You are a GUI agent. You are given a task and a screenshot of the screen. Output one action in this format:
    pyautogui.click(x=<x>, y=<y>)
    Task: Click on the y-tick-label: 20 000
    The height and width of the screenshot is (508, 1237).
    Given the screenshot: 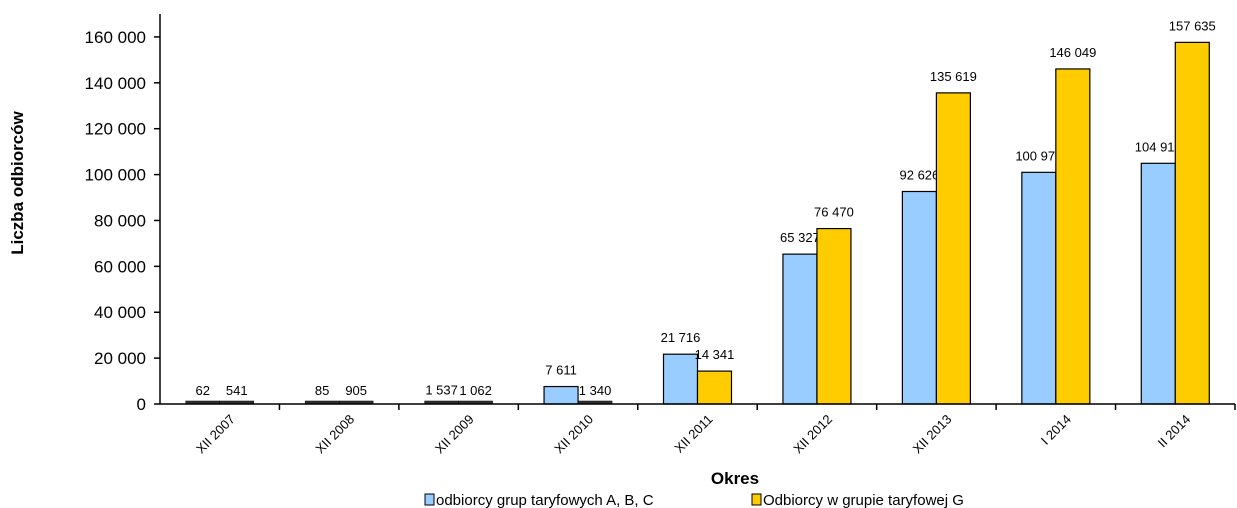 What is the action you would take?
    pyautogui.click(x=120, y=358)
    